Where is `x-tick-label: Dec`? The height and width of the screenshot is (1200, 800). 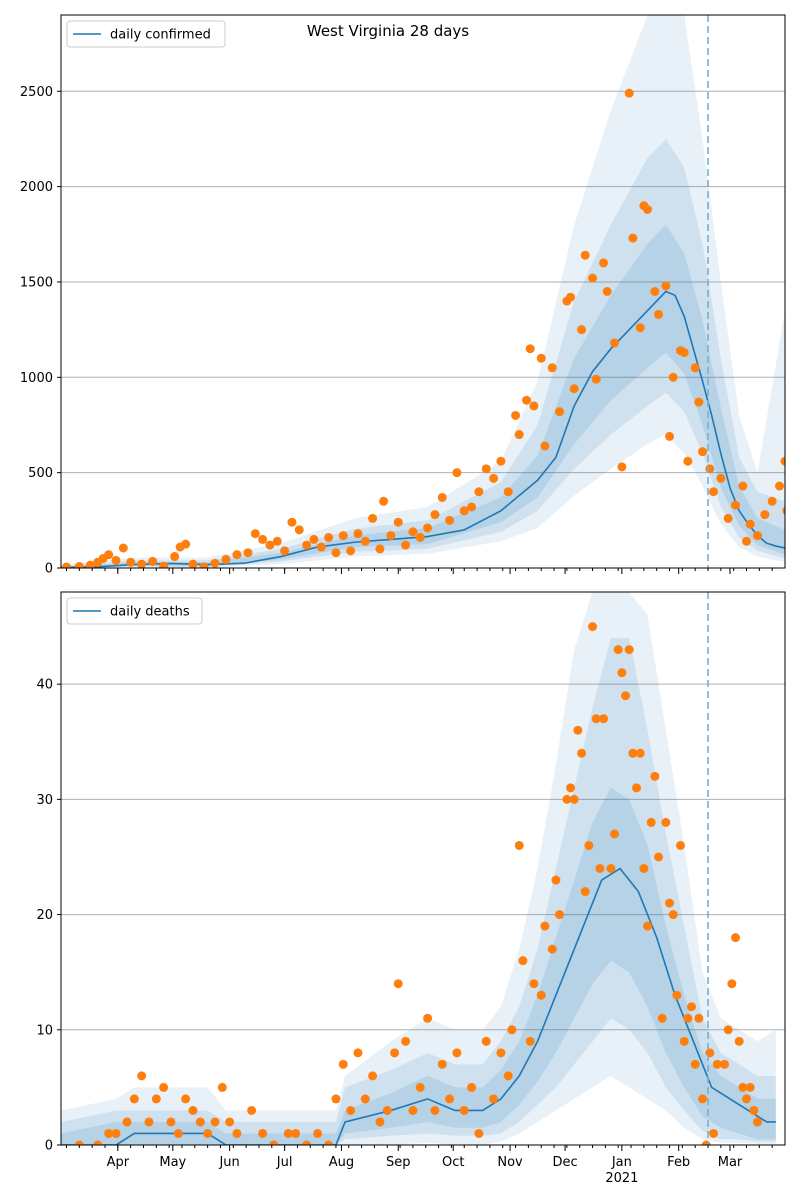
x-tick-label: Dec is located at coordinates (564, 1162).